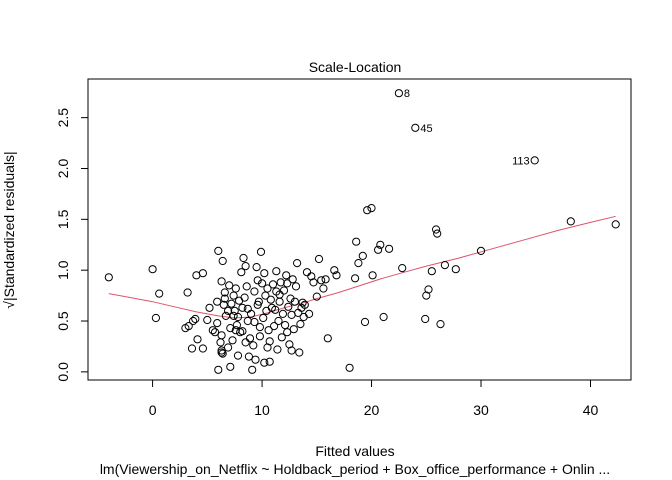 This screenshot has width=672, height=480. What do you see at coordinates (467, 127) in the screenshot?
I see `point-labels-group: 8 45 113` at bounding box center [467, 127].